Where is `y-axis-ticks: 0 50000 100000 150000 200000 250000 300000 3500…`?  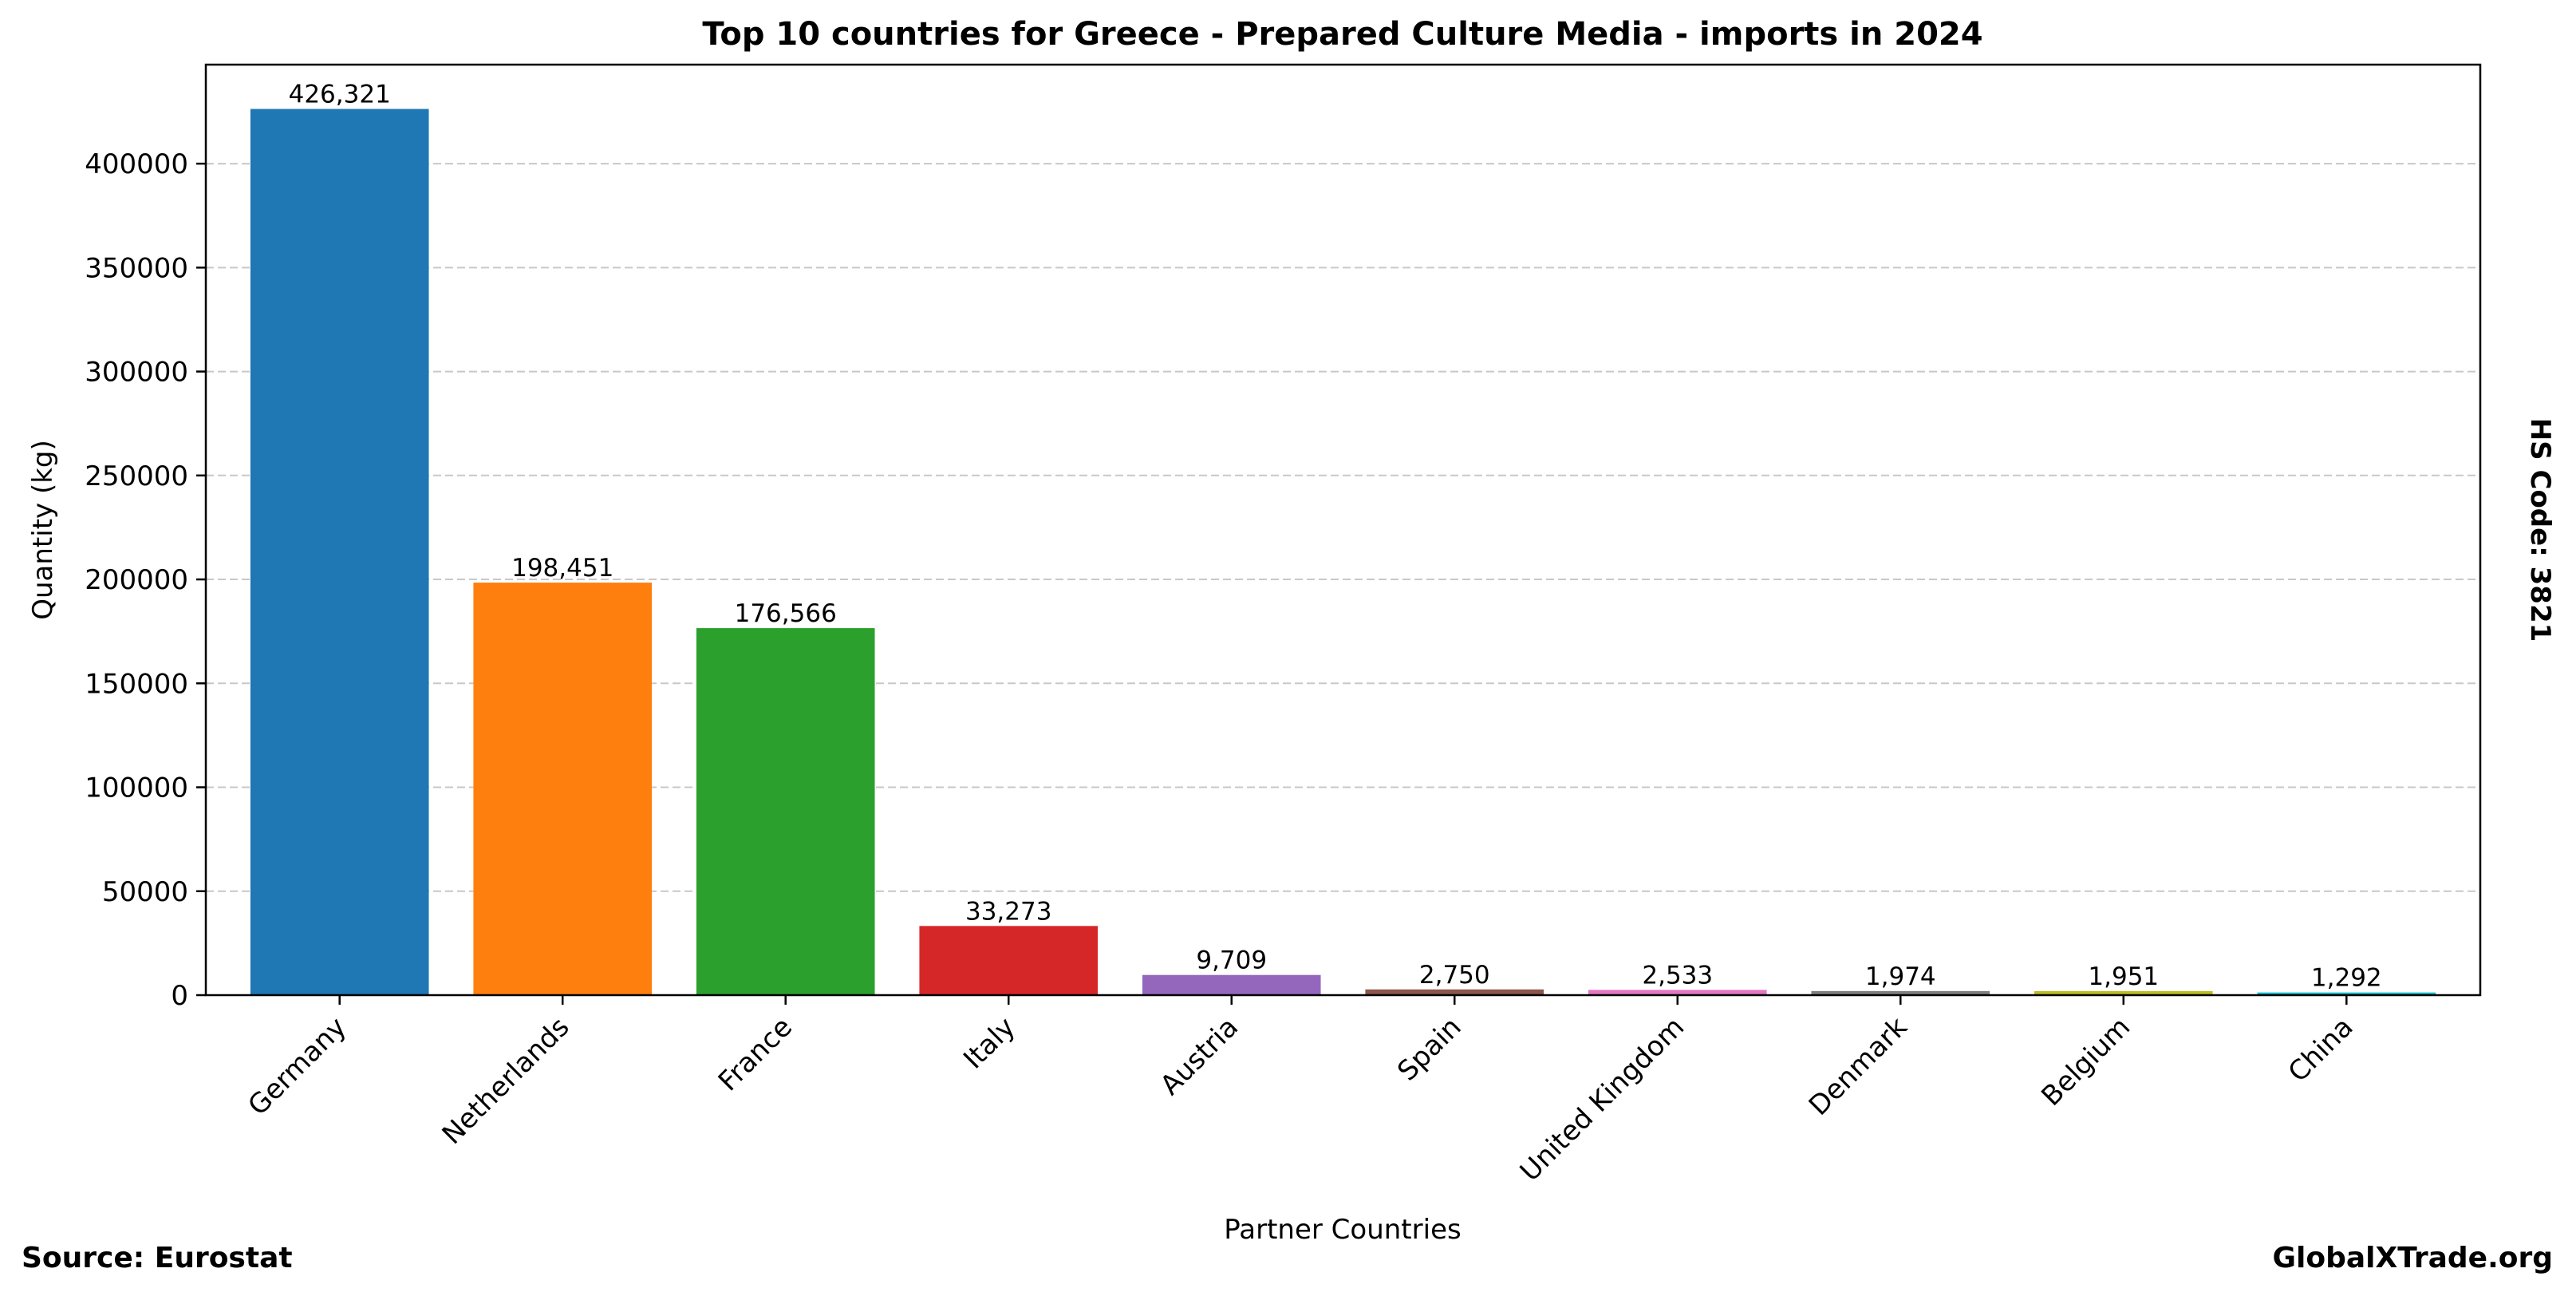
y-axis-ticks: 0 50000 100000 150000 200000 250000 300000 3500… is located at coordinates (145, 580).